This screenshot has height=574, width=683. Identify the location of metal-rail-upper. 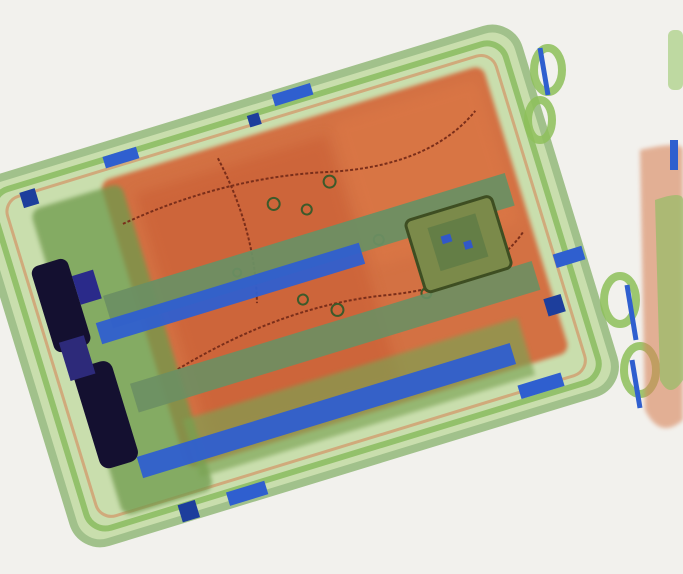
(230, 293).